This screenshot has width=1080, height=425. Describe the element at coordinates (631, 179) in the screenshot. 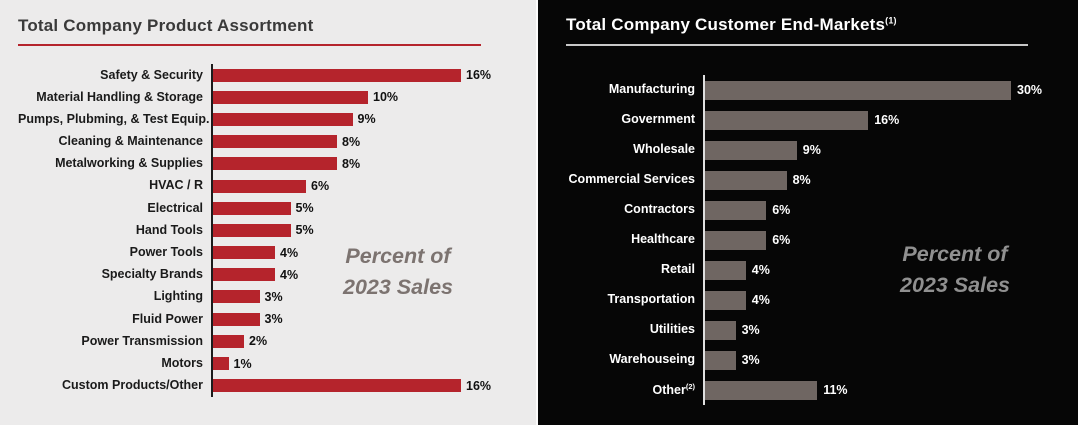

I see `category-label: Commercial Services` at that location.